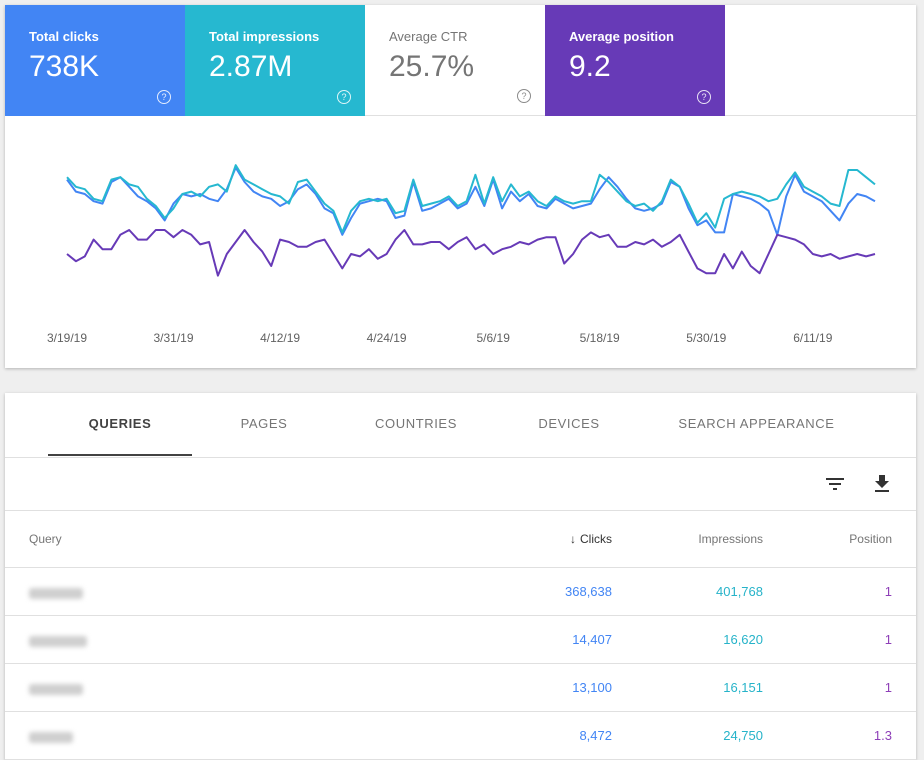 The height and width of the screenshot is (760, 924). I want to click on clicks-value: 368,638, so click(588, 591).